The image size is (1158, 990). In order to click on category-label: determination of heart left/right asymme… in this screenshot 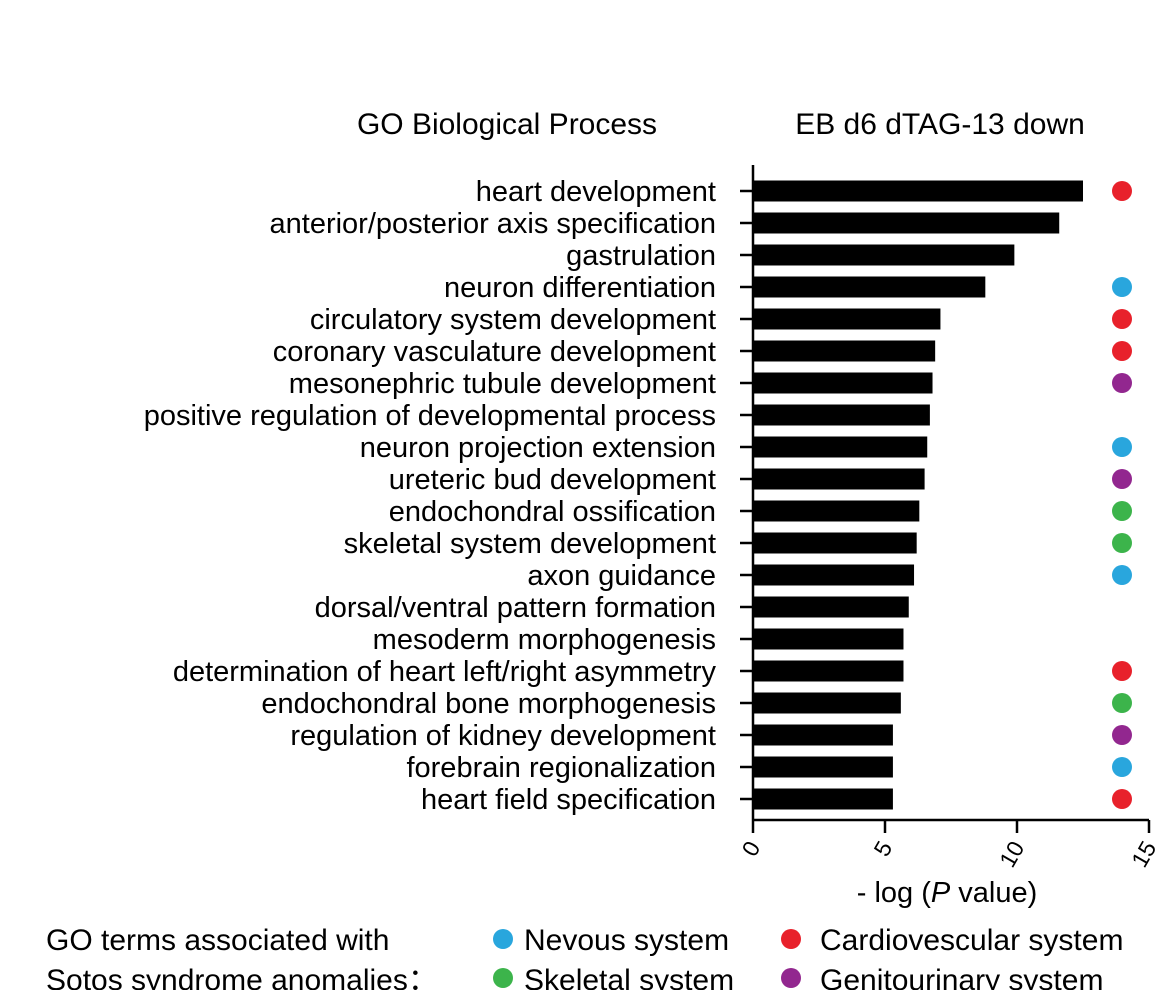, I will do `click(445, 672)`.